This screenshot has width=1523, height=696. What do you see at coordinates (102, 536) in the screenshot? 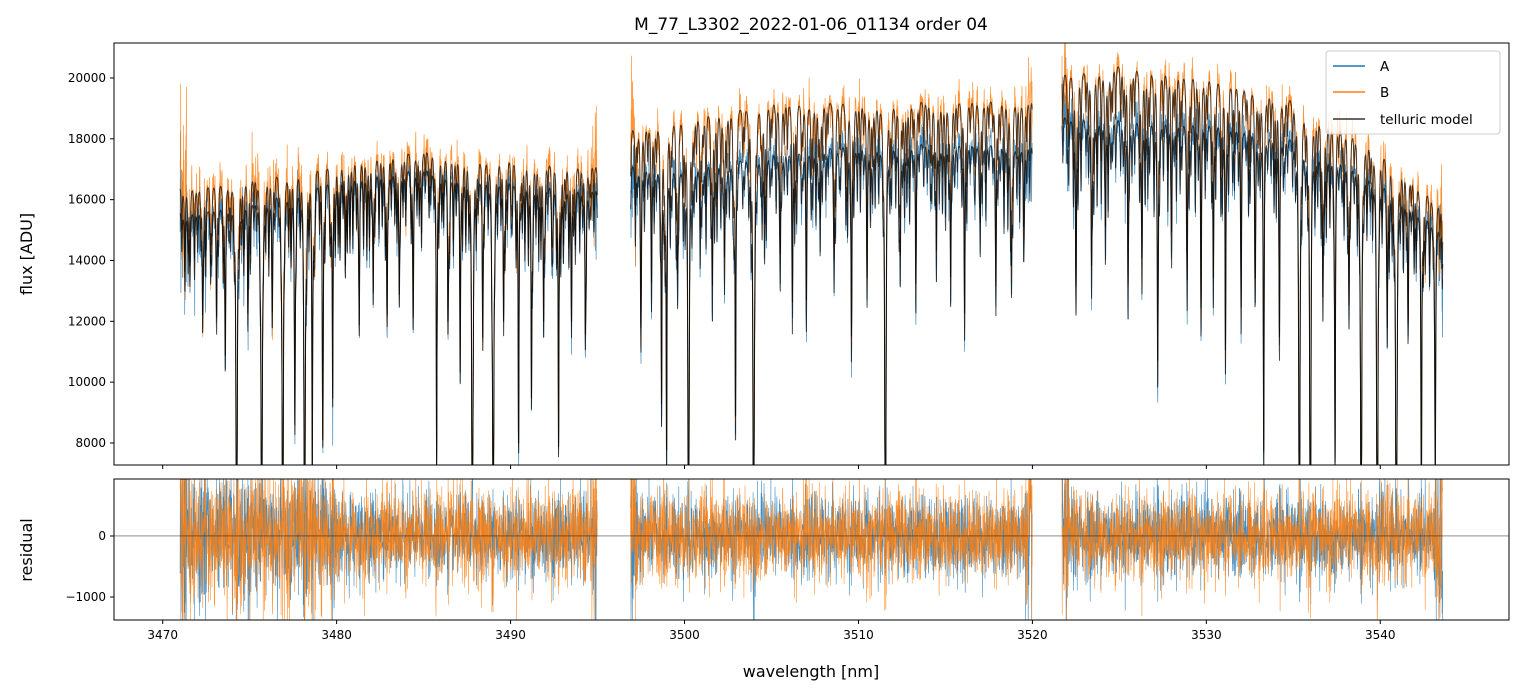
I see `residual-y-tick-label: 0` at bounding box center [102, 536].